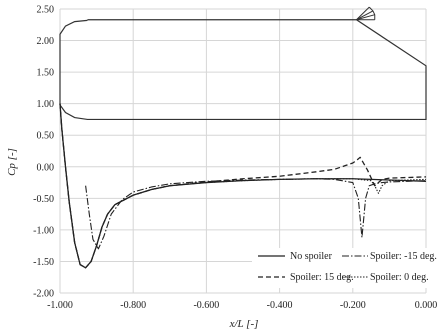  What do you see at coordinates (133, 305) in the screenshot?
I see `x-tick-label: -0.800` at bounding box center [133, 305].